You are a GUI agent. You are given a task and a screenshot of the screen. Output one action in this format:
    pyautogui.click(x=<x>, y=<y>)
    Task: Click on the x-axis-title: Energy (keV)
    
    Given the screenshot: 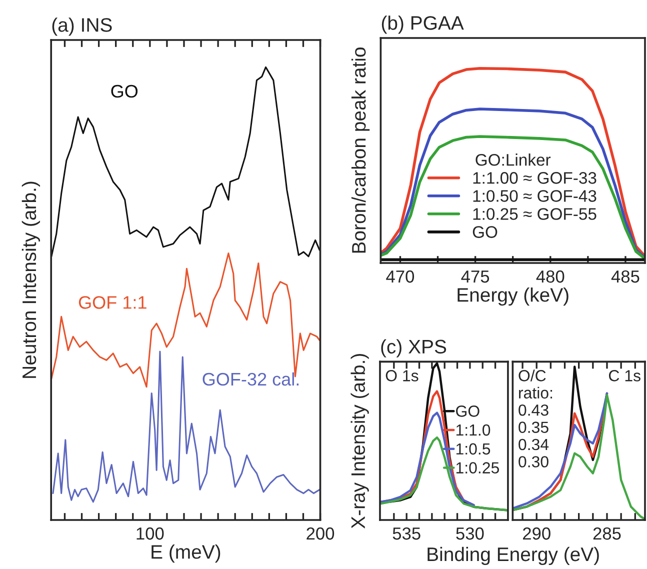 What is the action you would take?
    pyautogui.click(x=513, y=297)
    